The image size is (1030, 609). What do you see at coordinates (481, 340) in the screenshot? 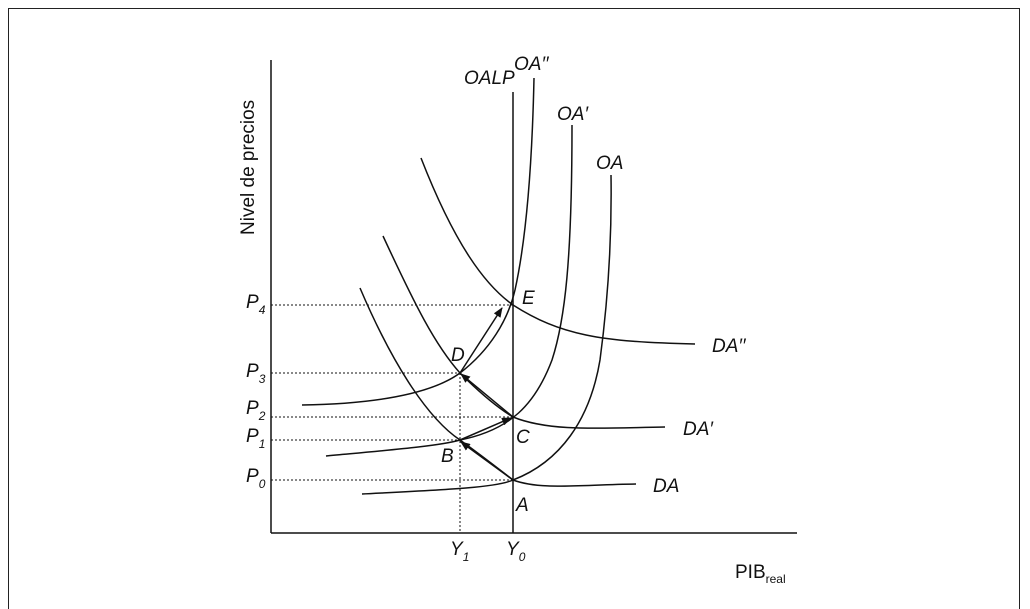
I see `arrow-d-to-e` at bounding box center [481, 340].